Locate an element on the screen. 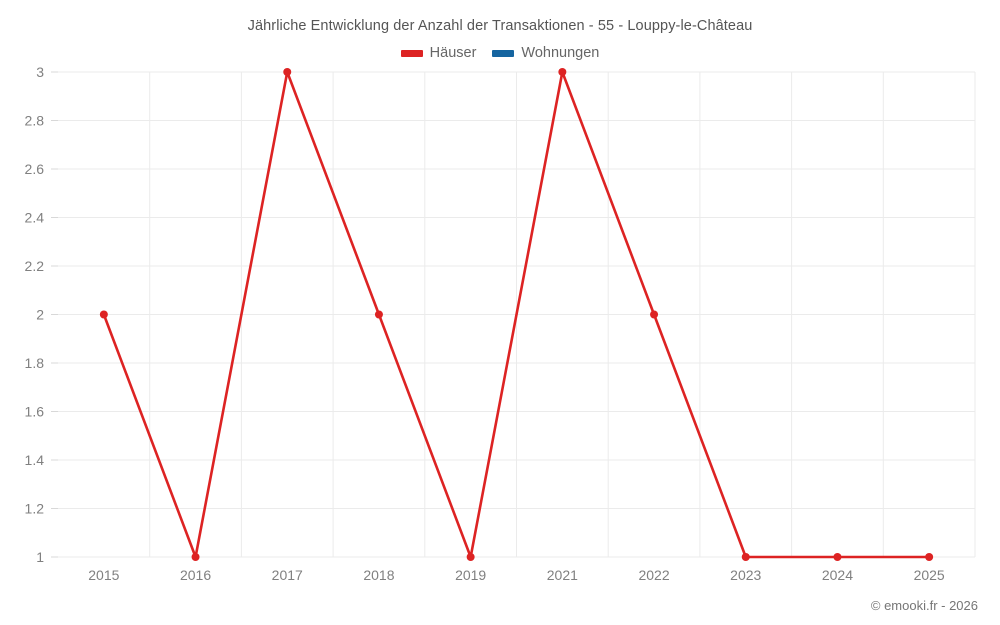  x-axis-tick-label: 2019 is located at coordinates (470, 575).